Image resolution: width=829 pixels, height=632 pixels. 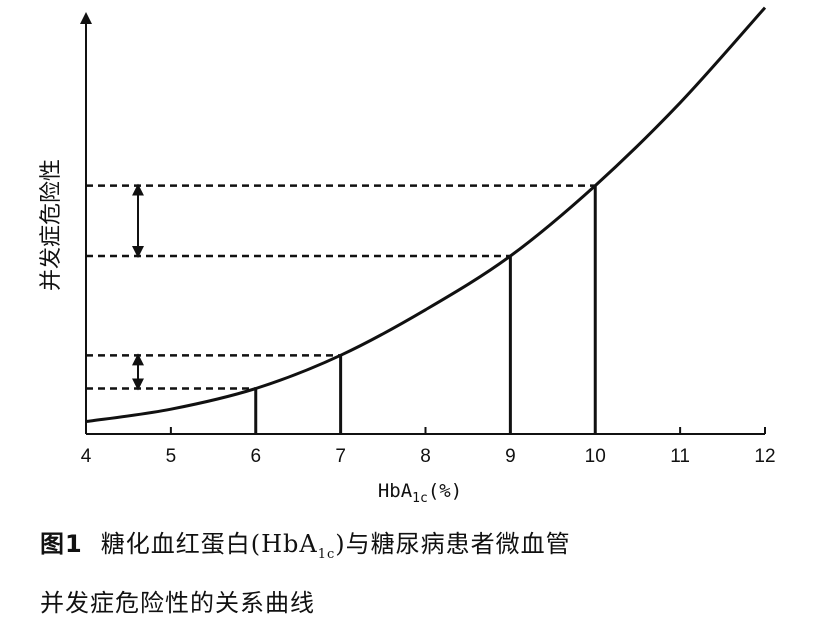 I want to click on x-tick-label-4: 8, so click(x=425, y=456).